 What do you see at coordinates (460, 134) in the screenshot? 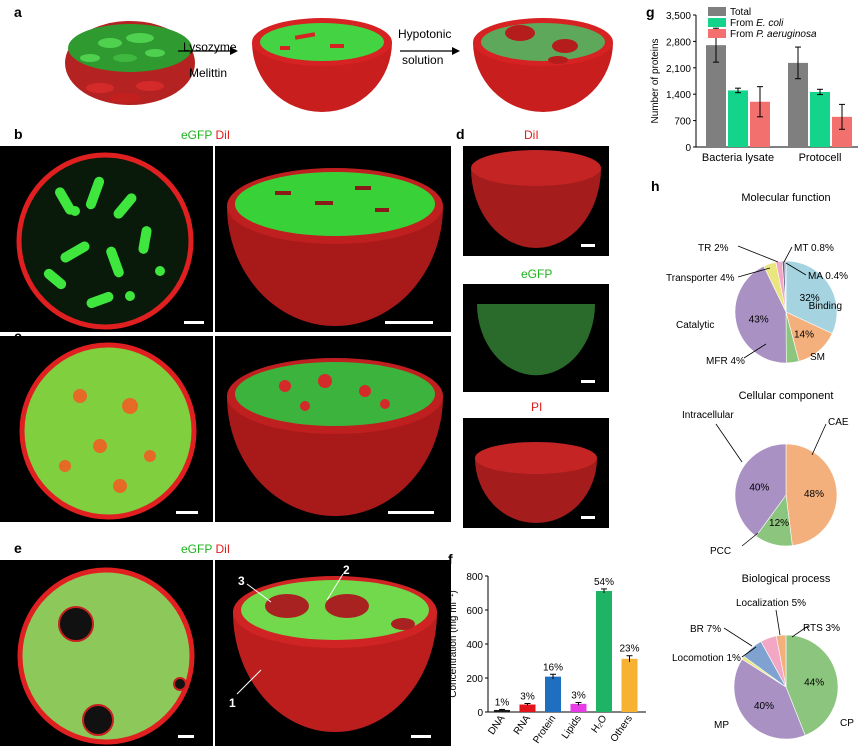
I see `panel-label-d: d` at bounding box center [460, 134].